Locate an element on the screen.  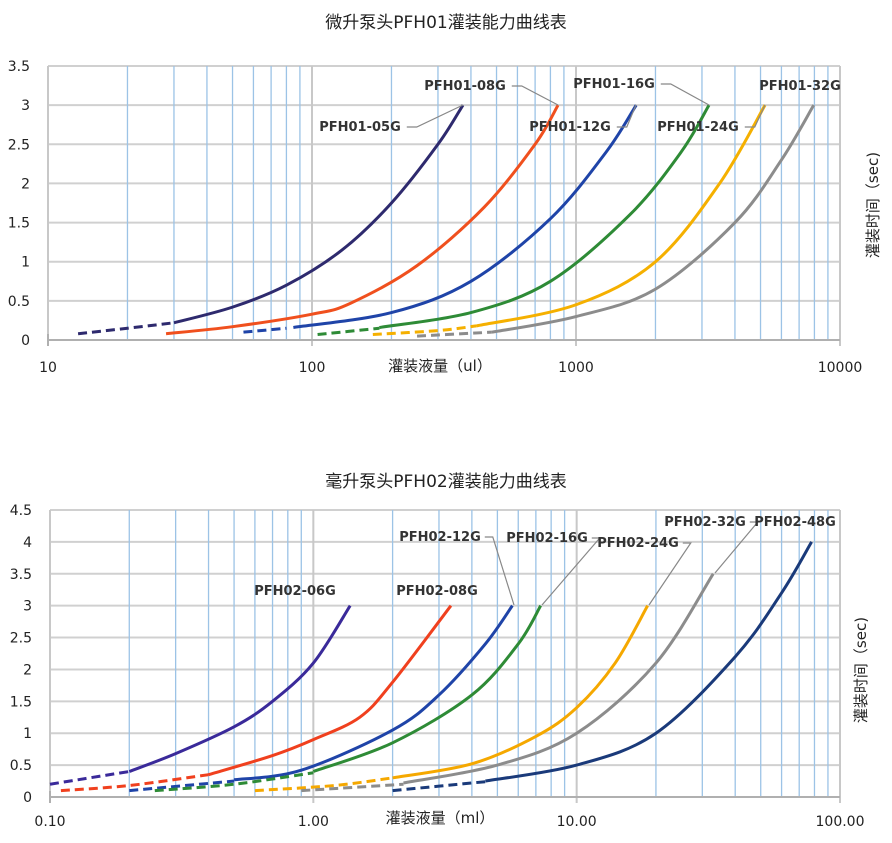
x-tick-label: 10 is located at coordinates (48, 368).